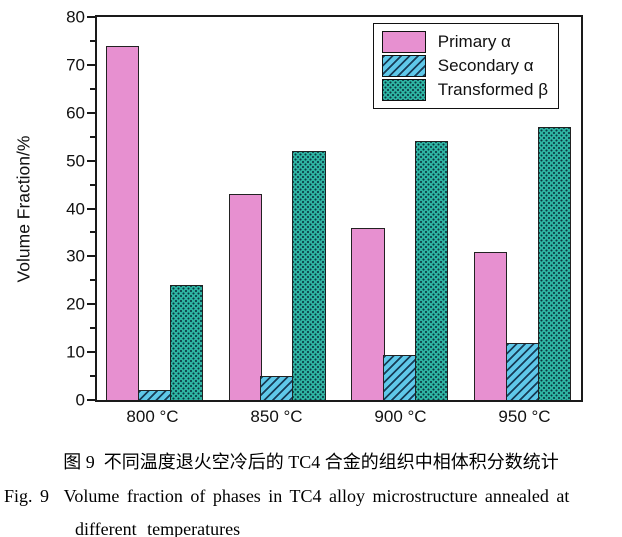 This screenshot has height=537, width=622. What do you see at coordinates (400, 416) in the screenshot?
I see `x-tick-label: 900 °C` at bounding box center [400, 416].